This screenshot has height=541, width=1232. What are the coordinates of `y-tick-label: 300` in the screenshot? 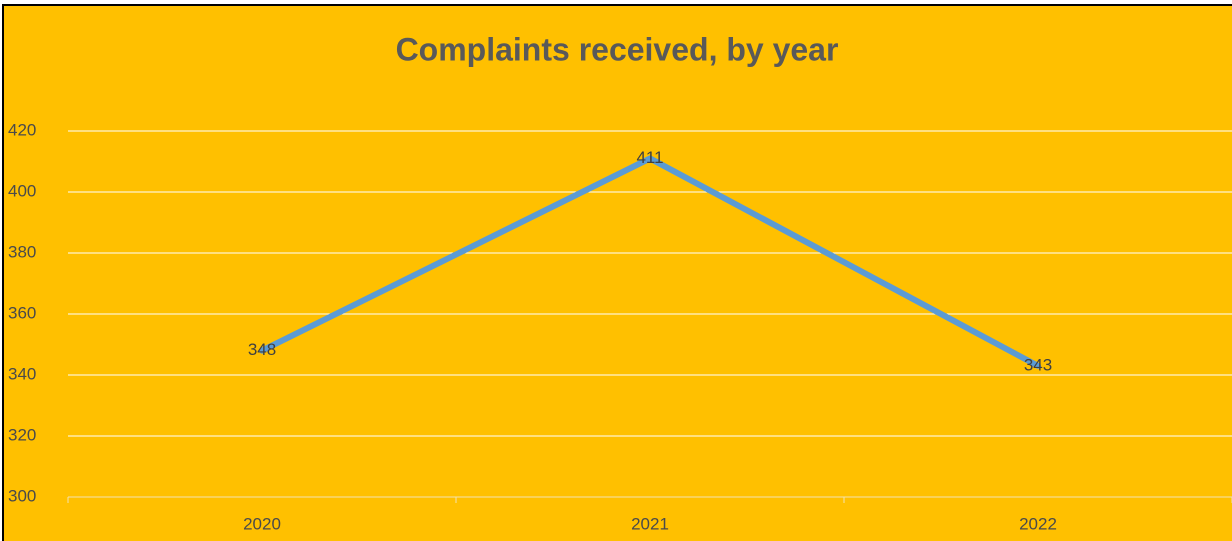 It's located at (22, 495).